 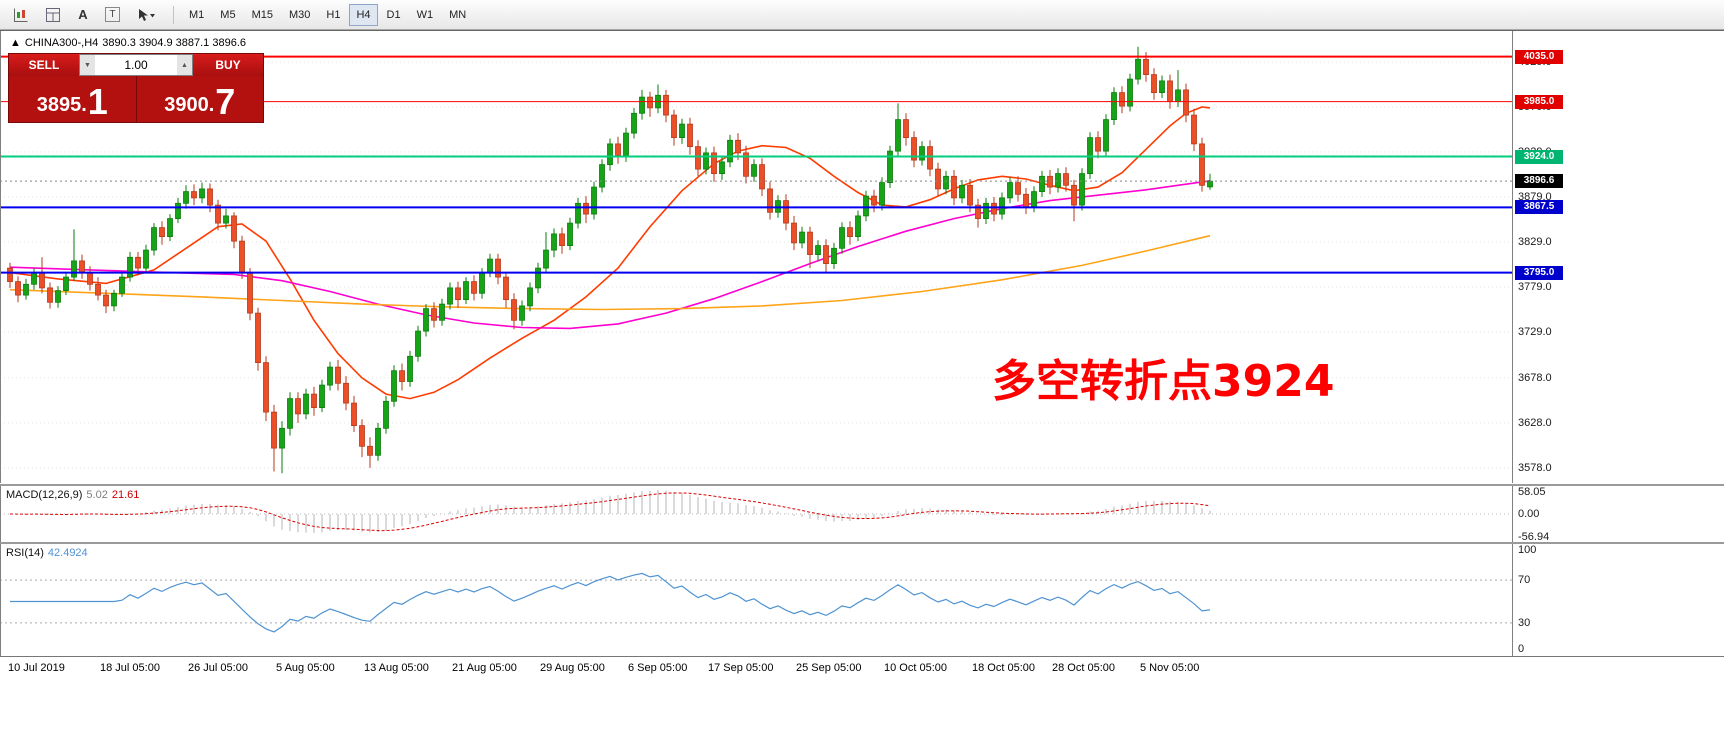 I want to click on tile-windows-button, so click(x=53, y=15).